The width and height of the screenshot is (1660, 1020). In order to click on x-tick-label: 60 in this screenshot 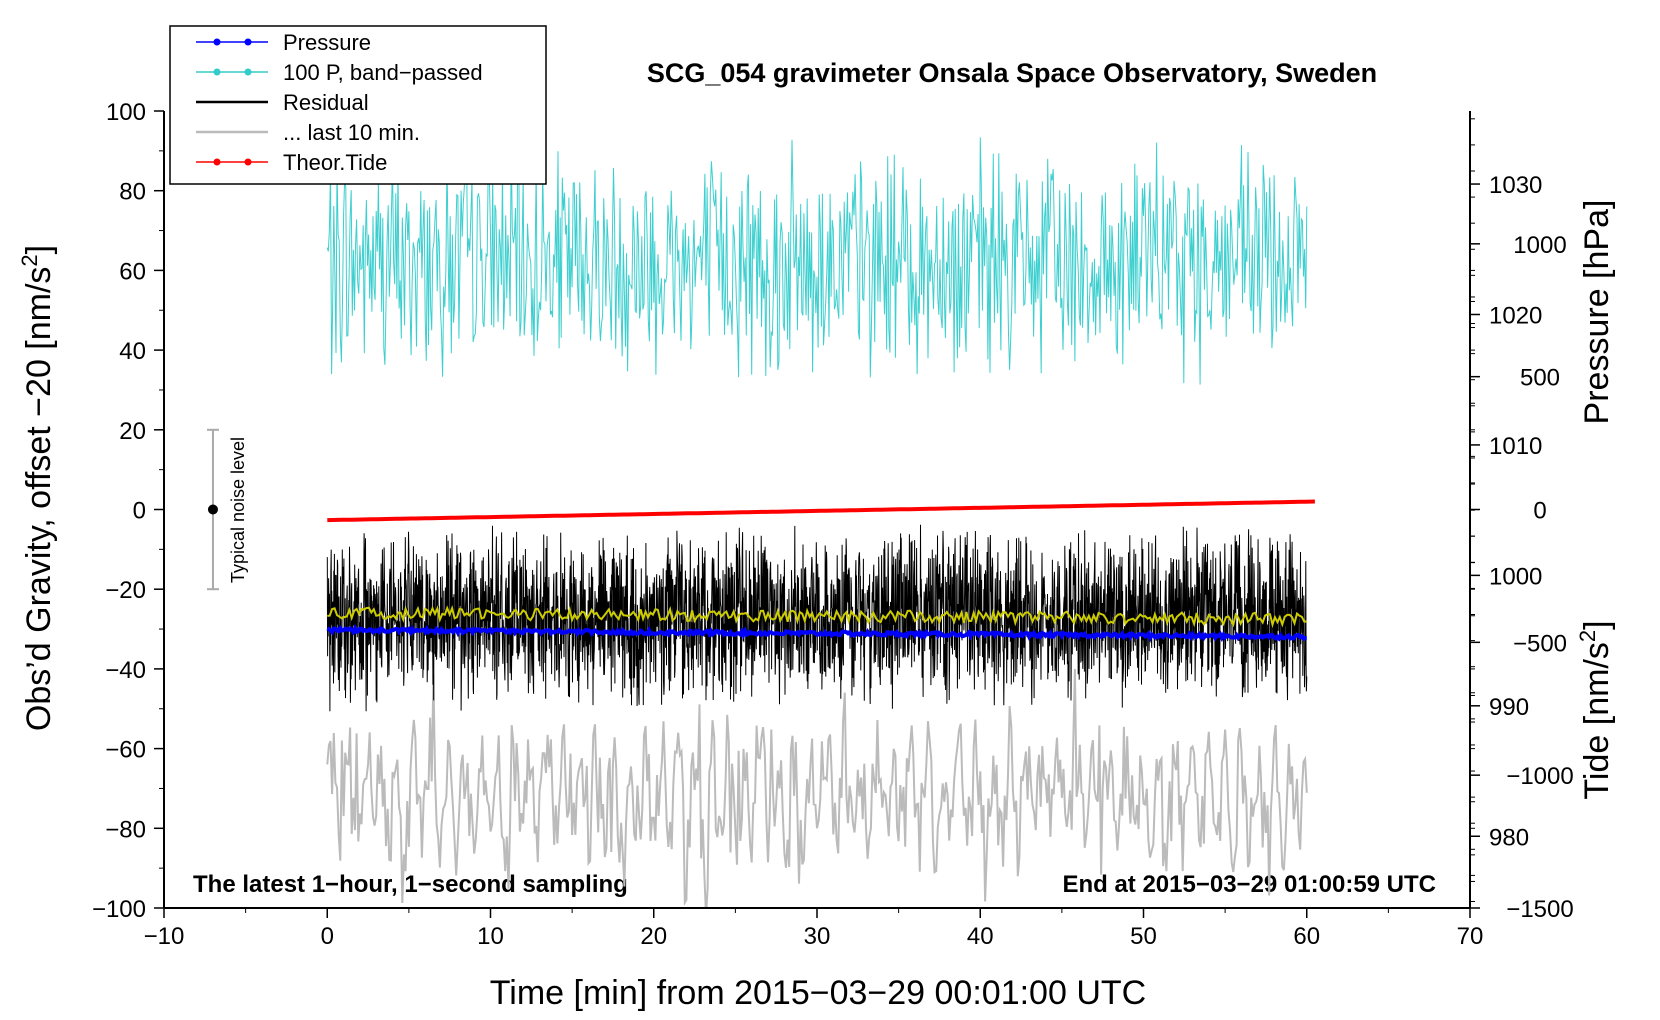, I will do `click(1306, 936)`.